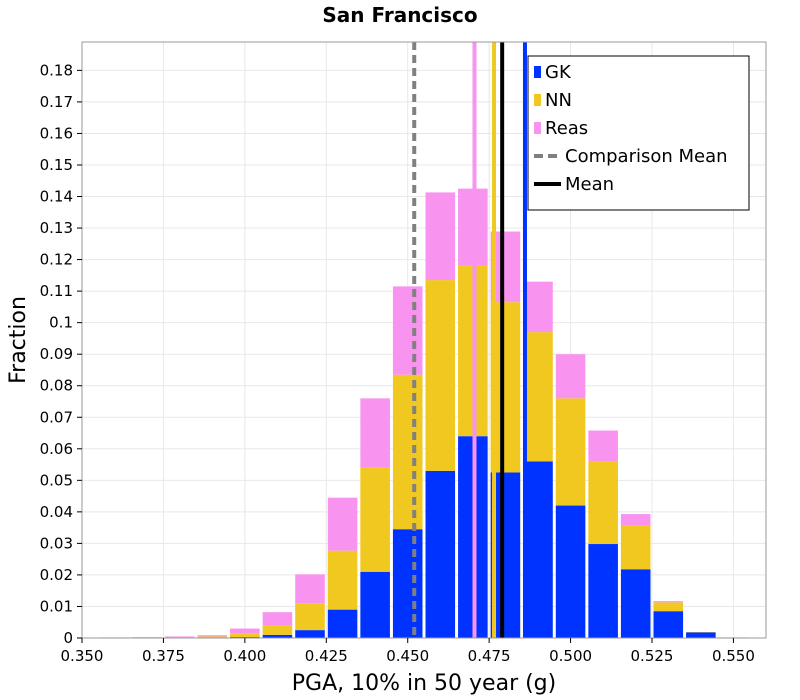 The width and height of the screenshot is (800, 700). What do you see at coordinates (407, 656) in the screenshot?
I see `x-tick-label: 0.450` at bounding box center [407, 656].